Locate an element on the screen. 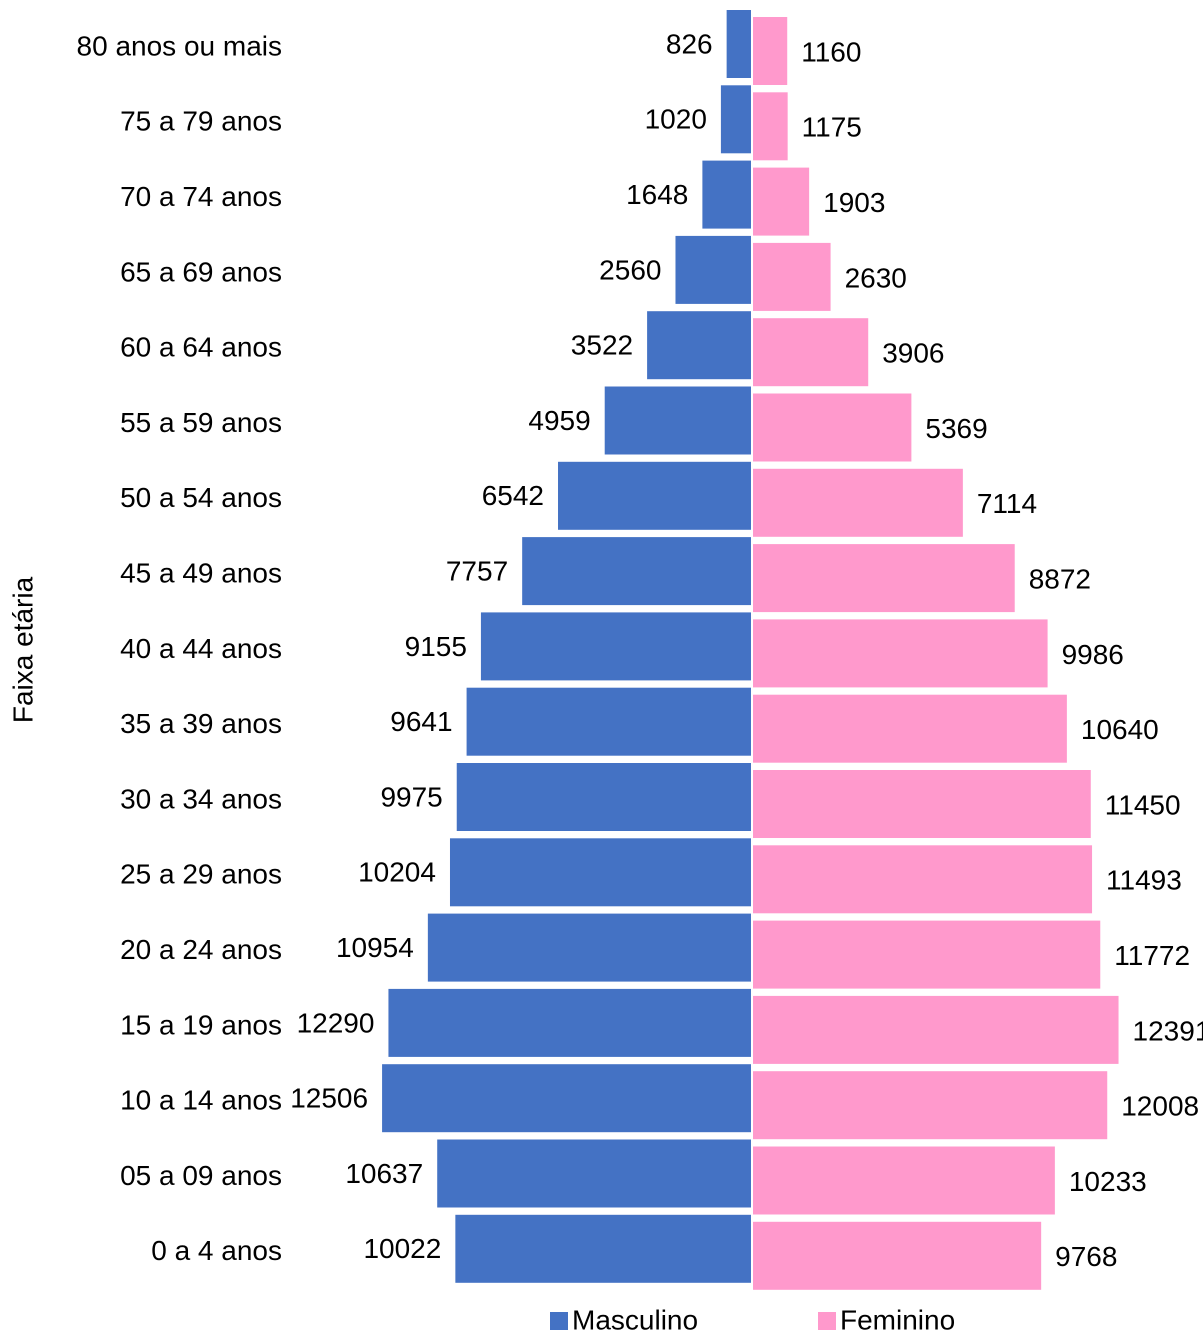 This screenshot has width=1203, height=1342. value-label: 8872 is located at coordinates (1060, 578).